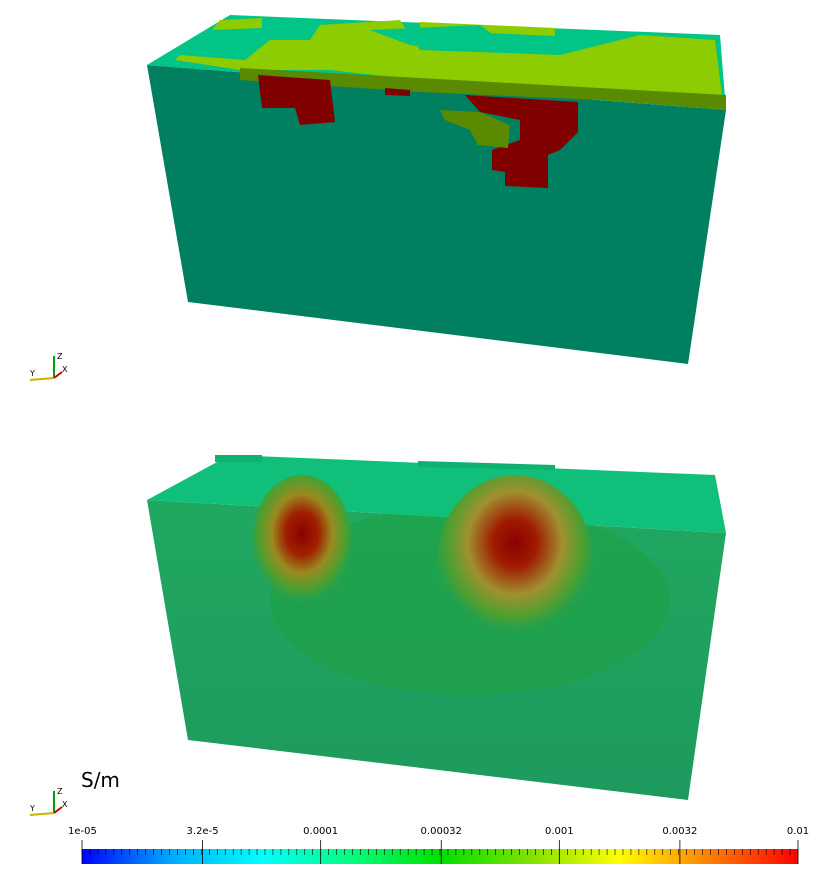 The image size is (822, 878). I want to click on colorbar-tick-label: 0.00032, so click(441, 831).